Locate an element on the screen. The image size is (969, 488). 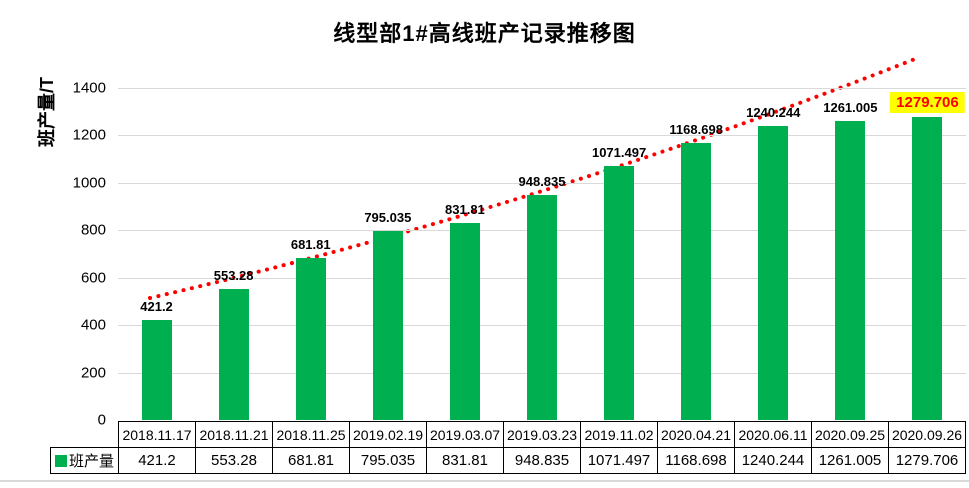
legend-cell: 班产量 is located at coordinates (84, 460).